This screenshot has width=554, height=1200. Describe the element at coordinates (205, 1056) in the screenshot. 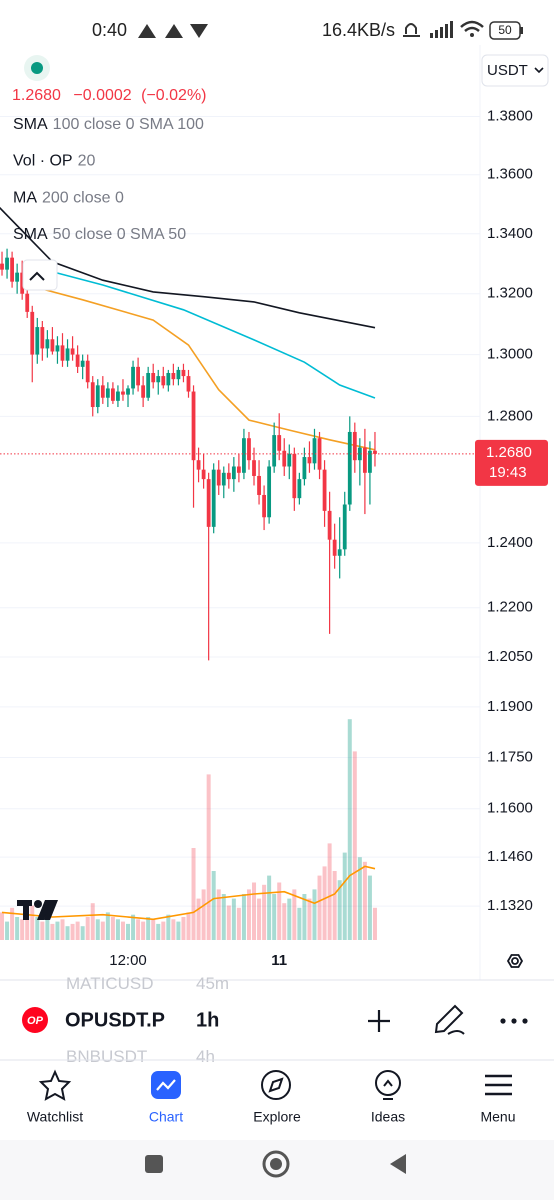

I see `hidden-interval: 4h` at that location.